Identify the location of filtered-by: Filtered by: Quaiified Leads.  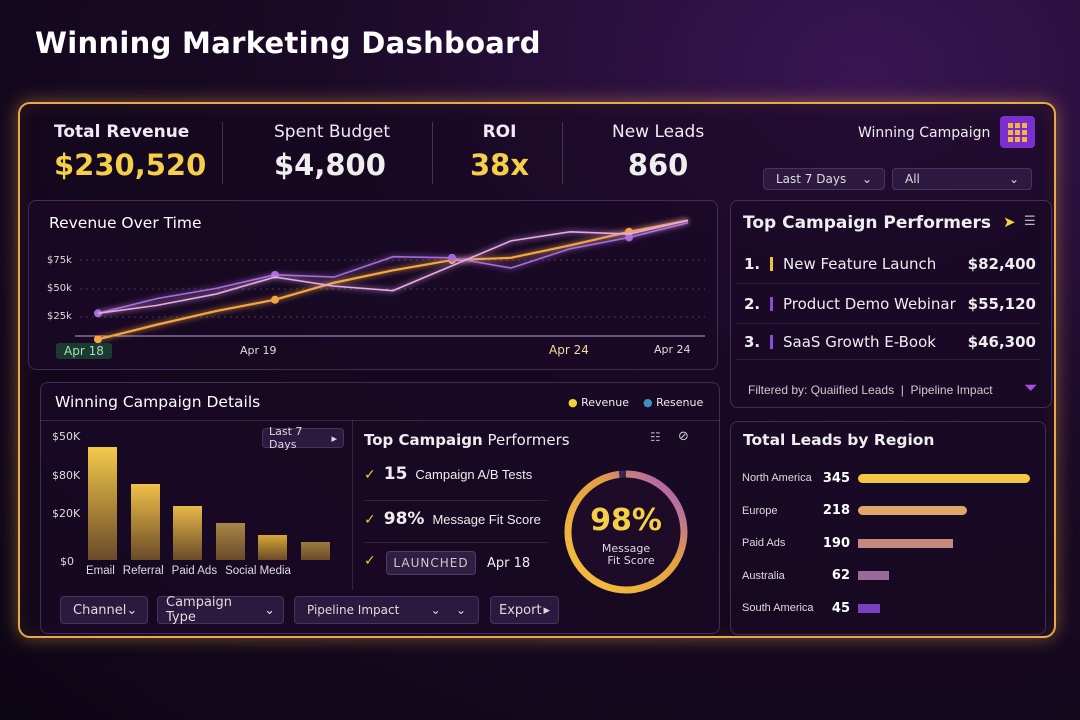
(821, 390).